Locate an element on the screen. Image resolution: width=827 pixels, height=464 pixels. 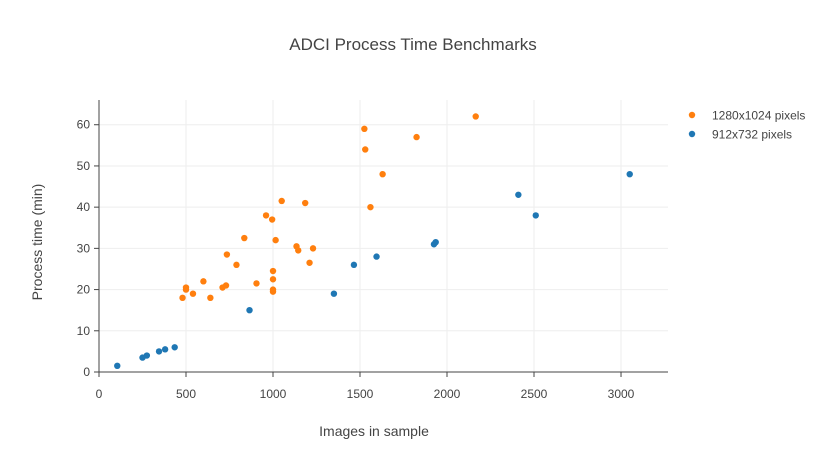
legend: 1280x1024 pixels 912x732 pixels is located at coordinates (747, 125).